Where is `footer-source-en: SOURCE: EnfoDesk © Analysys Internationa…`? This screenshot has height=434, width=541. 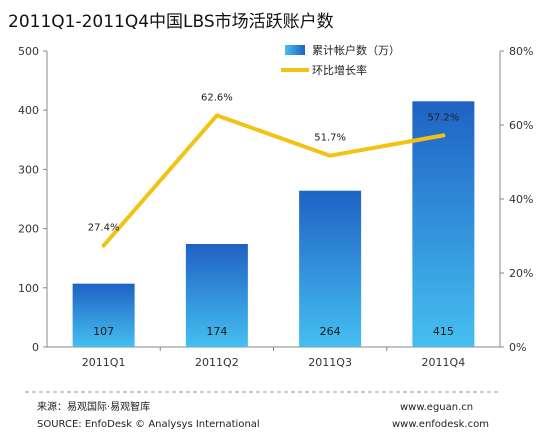
footer-source-en: SOURCE: EnfoDesk © Analysys Internationa… is located at coordinates (148, 424).